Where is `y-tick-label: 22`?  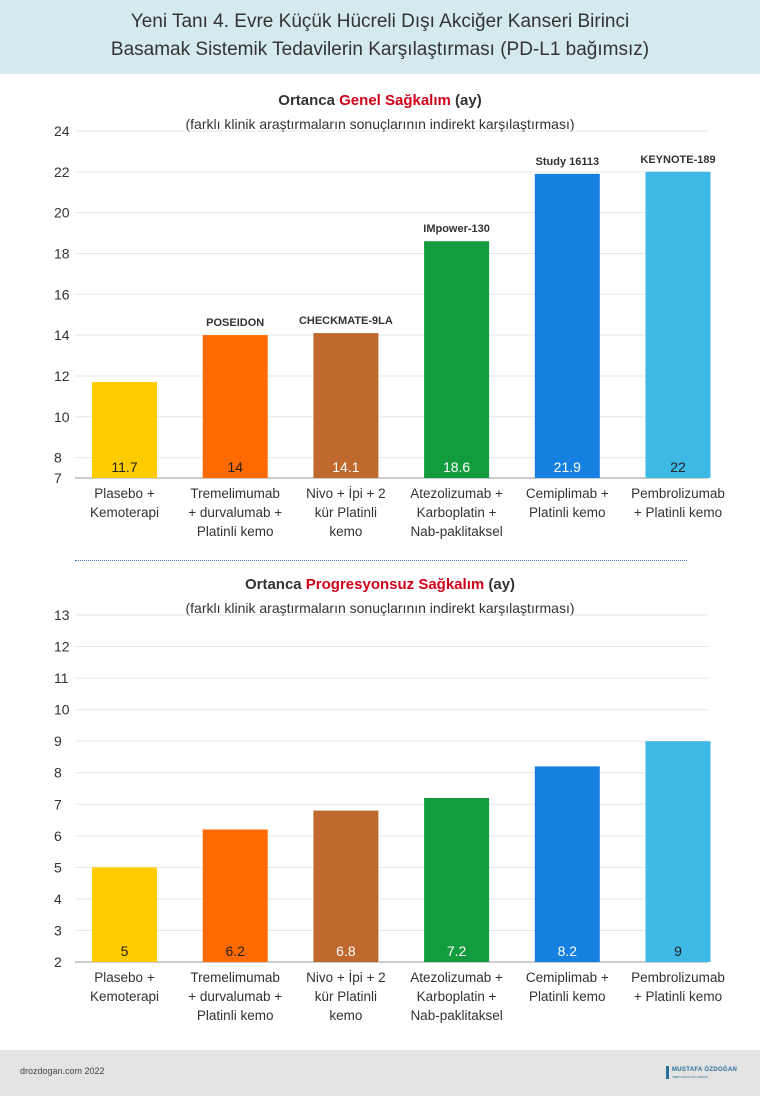
y-tick-label: 22 is located at coordinates (62, 172).